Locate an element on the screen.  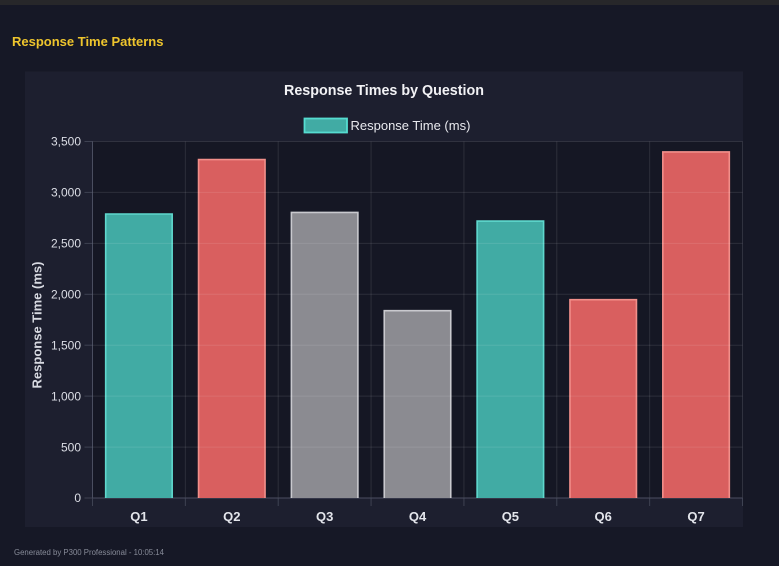
svg-text: 3,500 is located at coordinates (66, 142).